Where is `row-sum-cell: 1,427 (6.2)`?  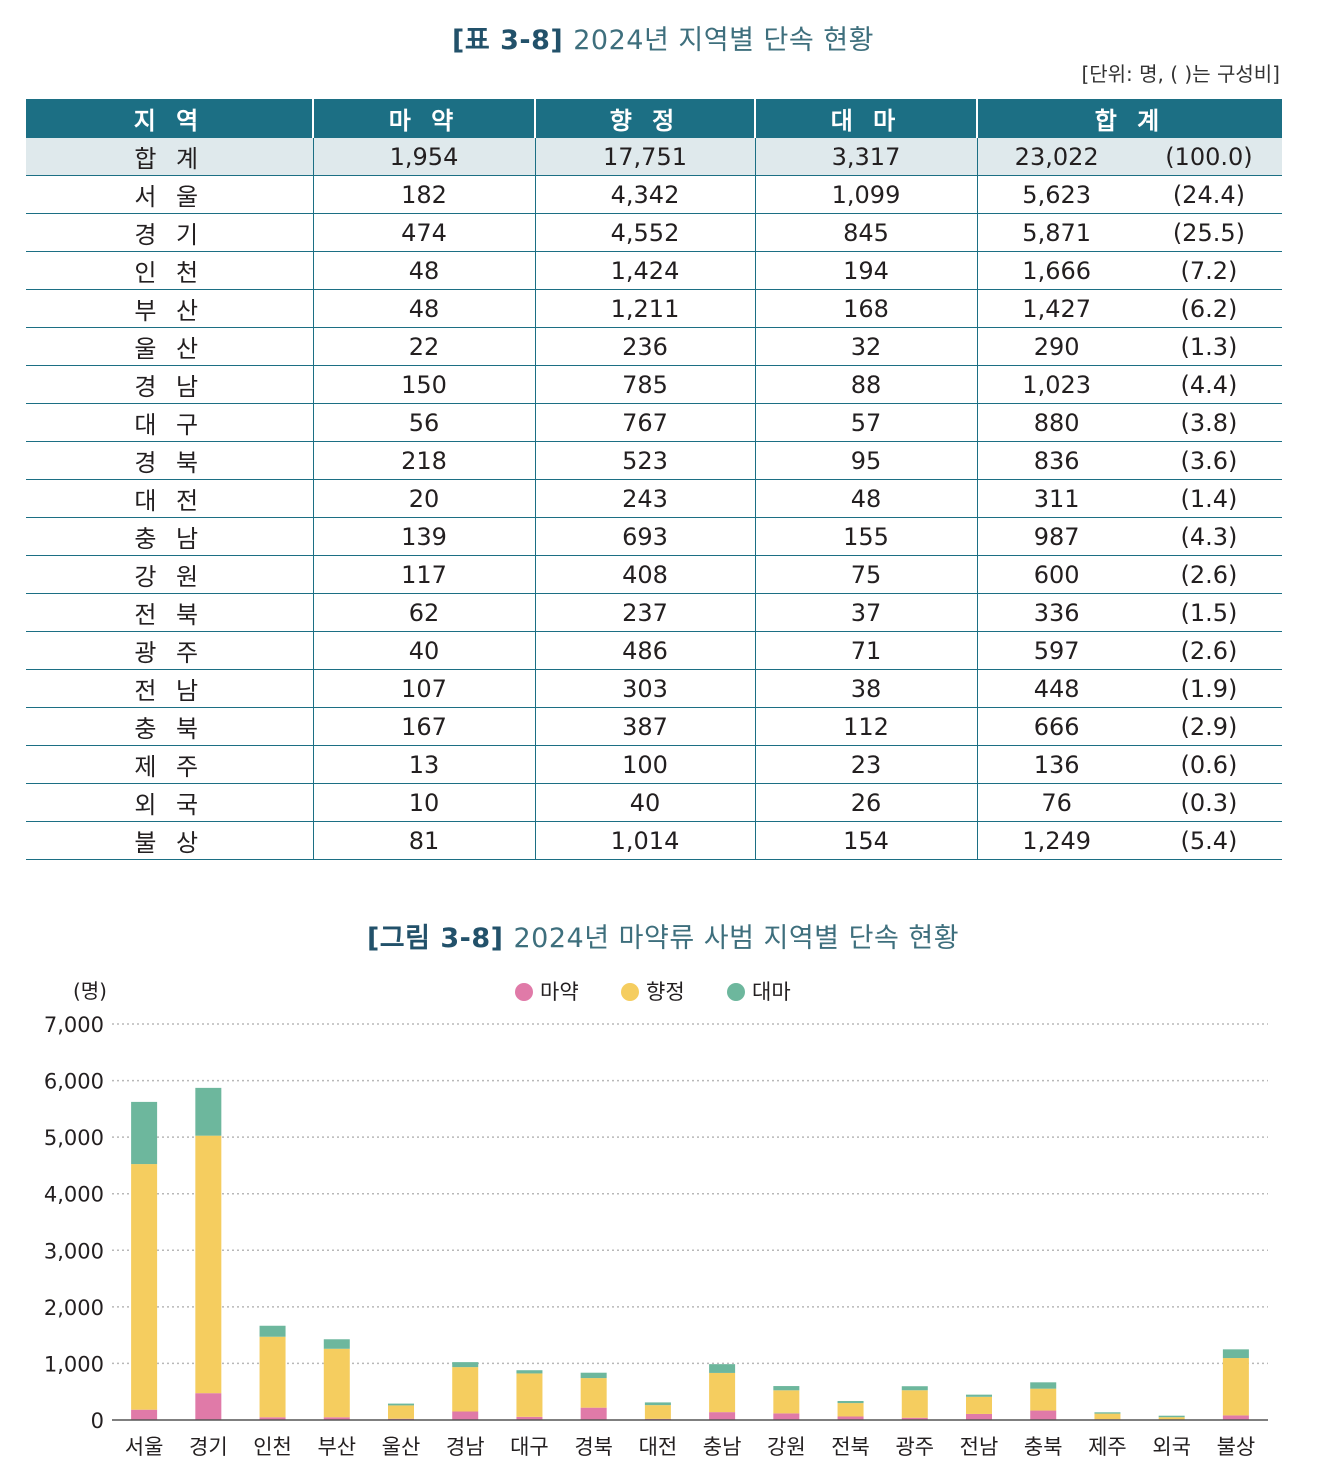 row-sum-cell: 1,427 (6.2) is located at coordinates (1129, 308).